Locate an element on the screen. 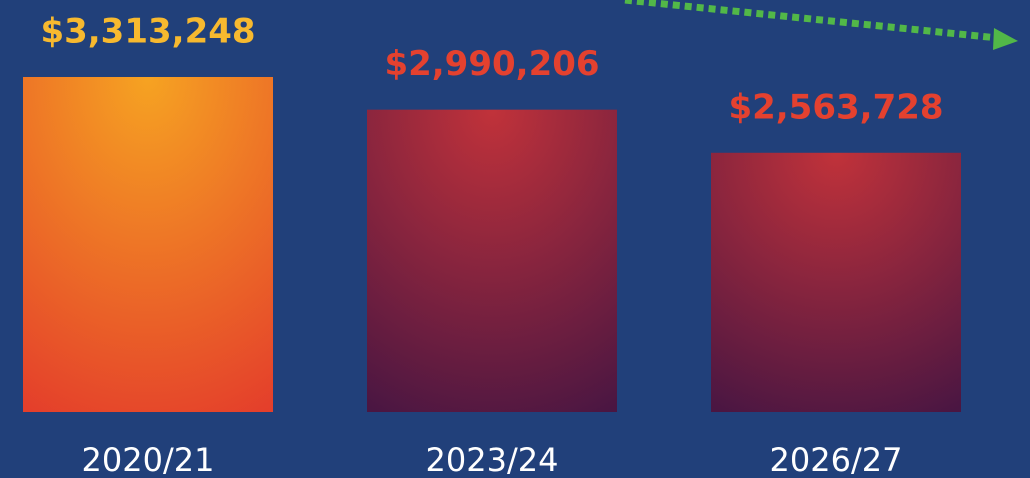 The height and width of the screenshot is (478, 1030). bar is located at coordinates (836, 282).